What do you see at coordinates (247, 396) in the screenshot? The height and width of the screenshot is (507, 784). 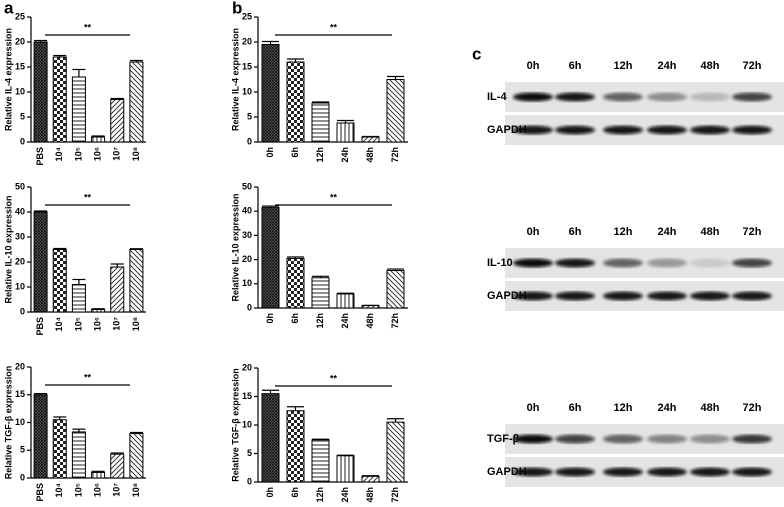 I see `y-tick-label: 15` at bounding box center [247, 396].